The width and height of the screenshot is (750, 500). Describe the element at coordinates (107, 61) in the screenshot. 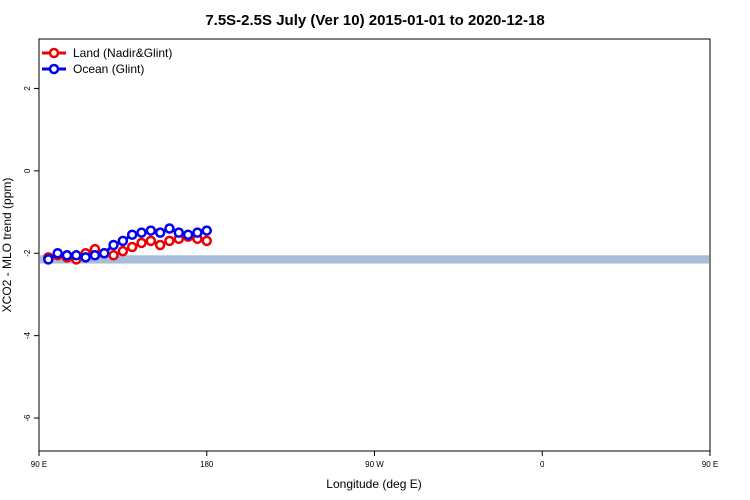

I see `legend: Land (Nadir&Glint) Ocean (Glint)` at that location.